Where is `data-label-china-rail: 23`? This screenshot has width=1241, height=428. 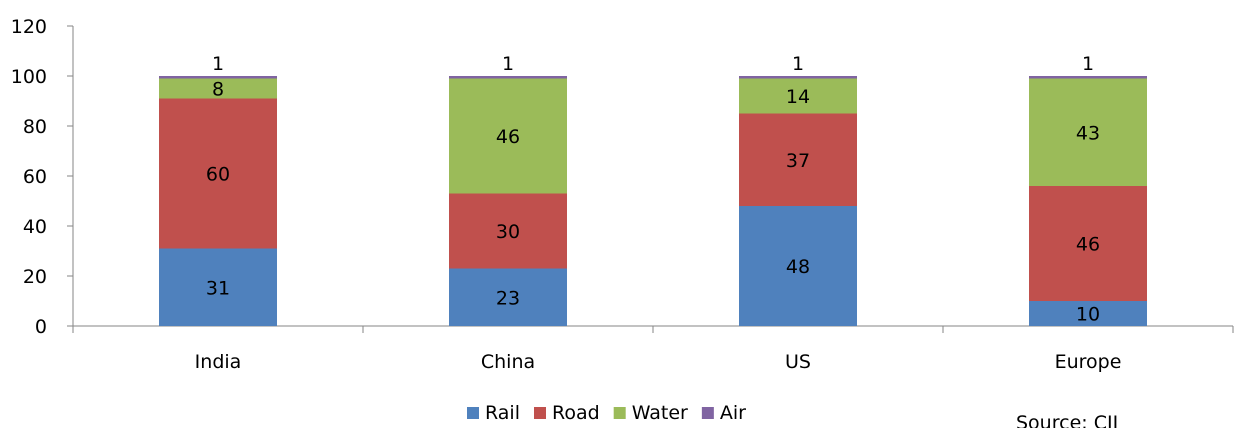
data-label-china-rail: 23 is located at coordinates (508, 298).